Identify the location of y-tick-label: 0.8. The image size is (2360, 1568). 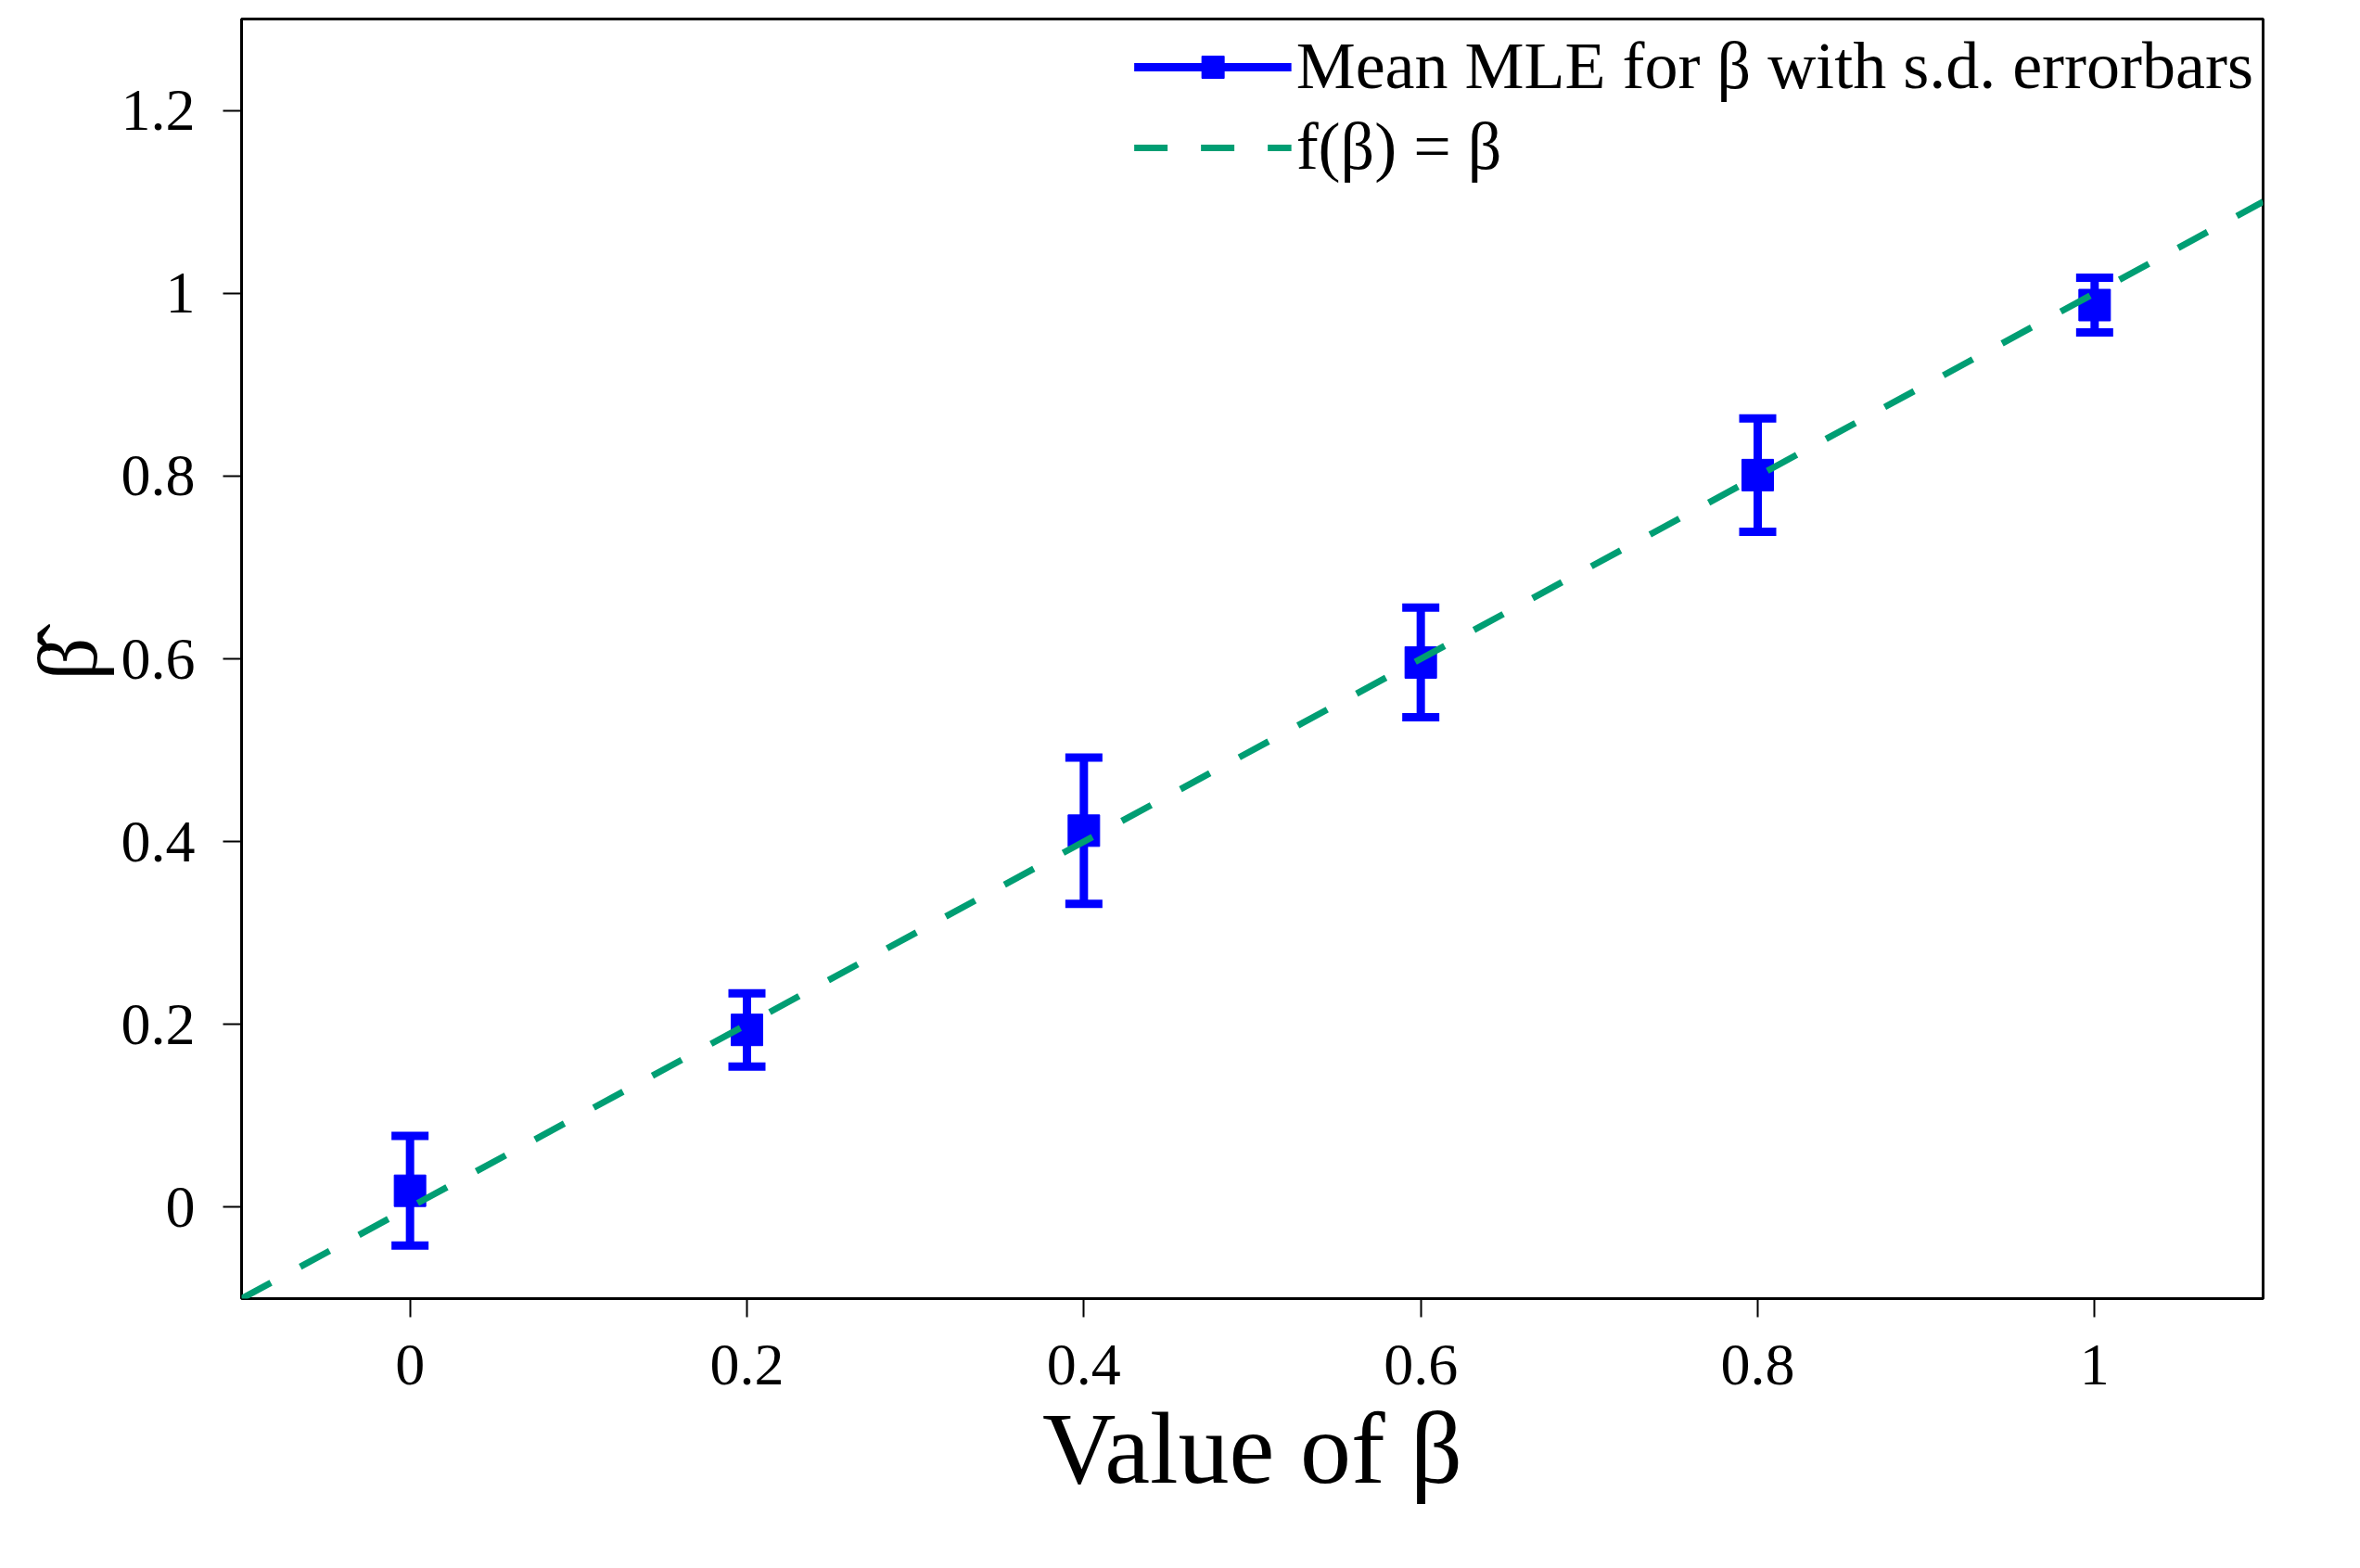
(158, 475).